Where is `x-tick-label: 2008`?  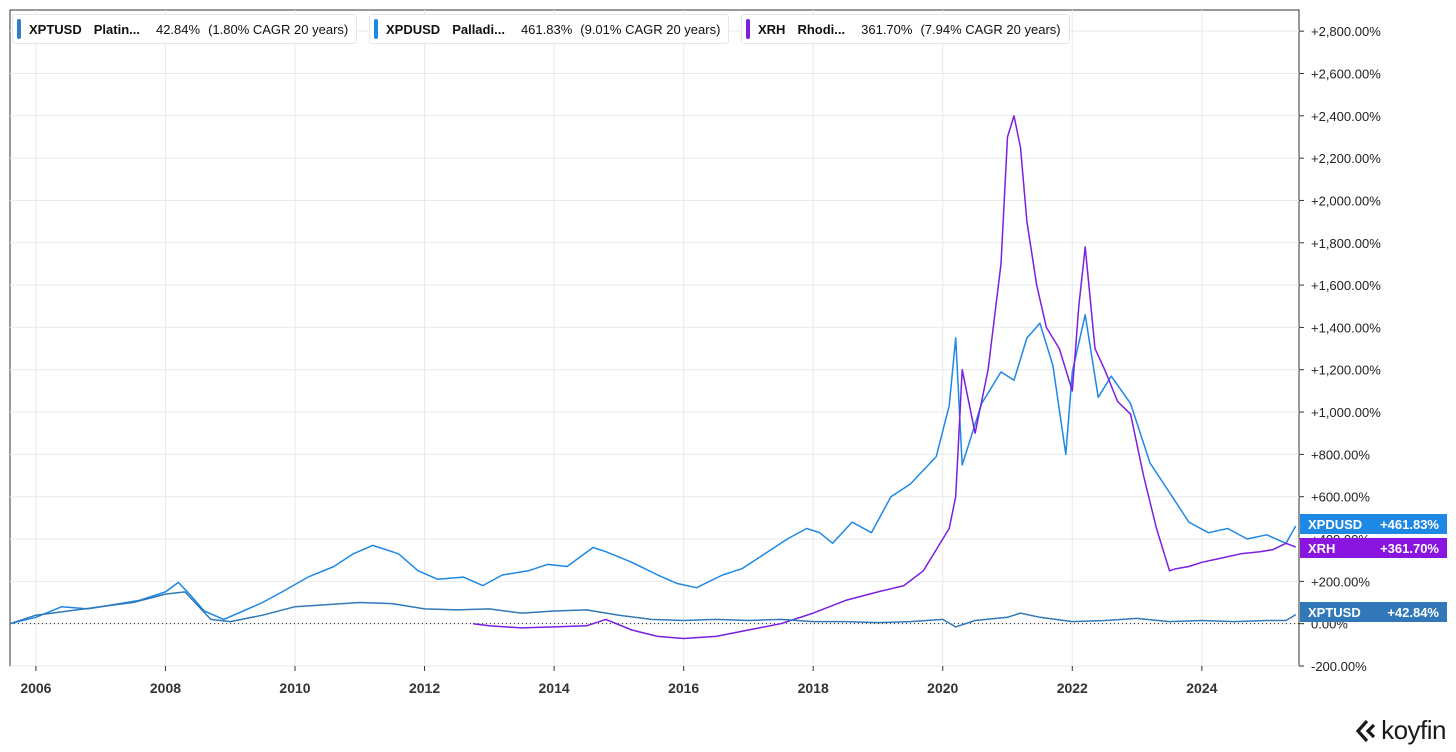
x-tick-label: 2008 is located at coordinates (165, 688).